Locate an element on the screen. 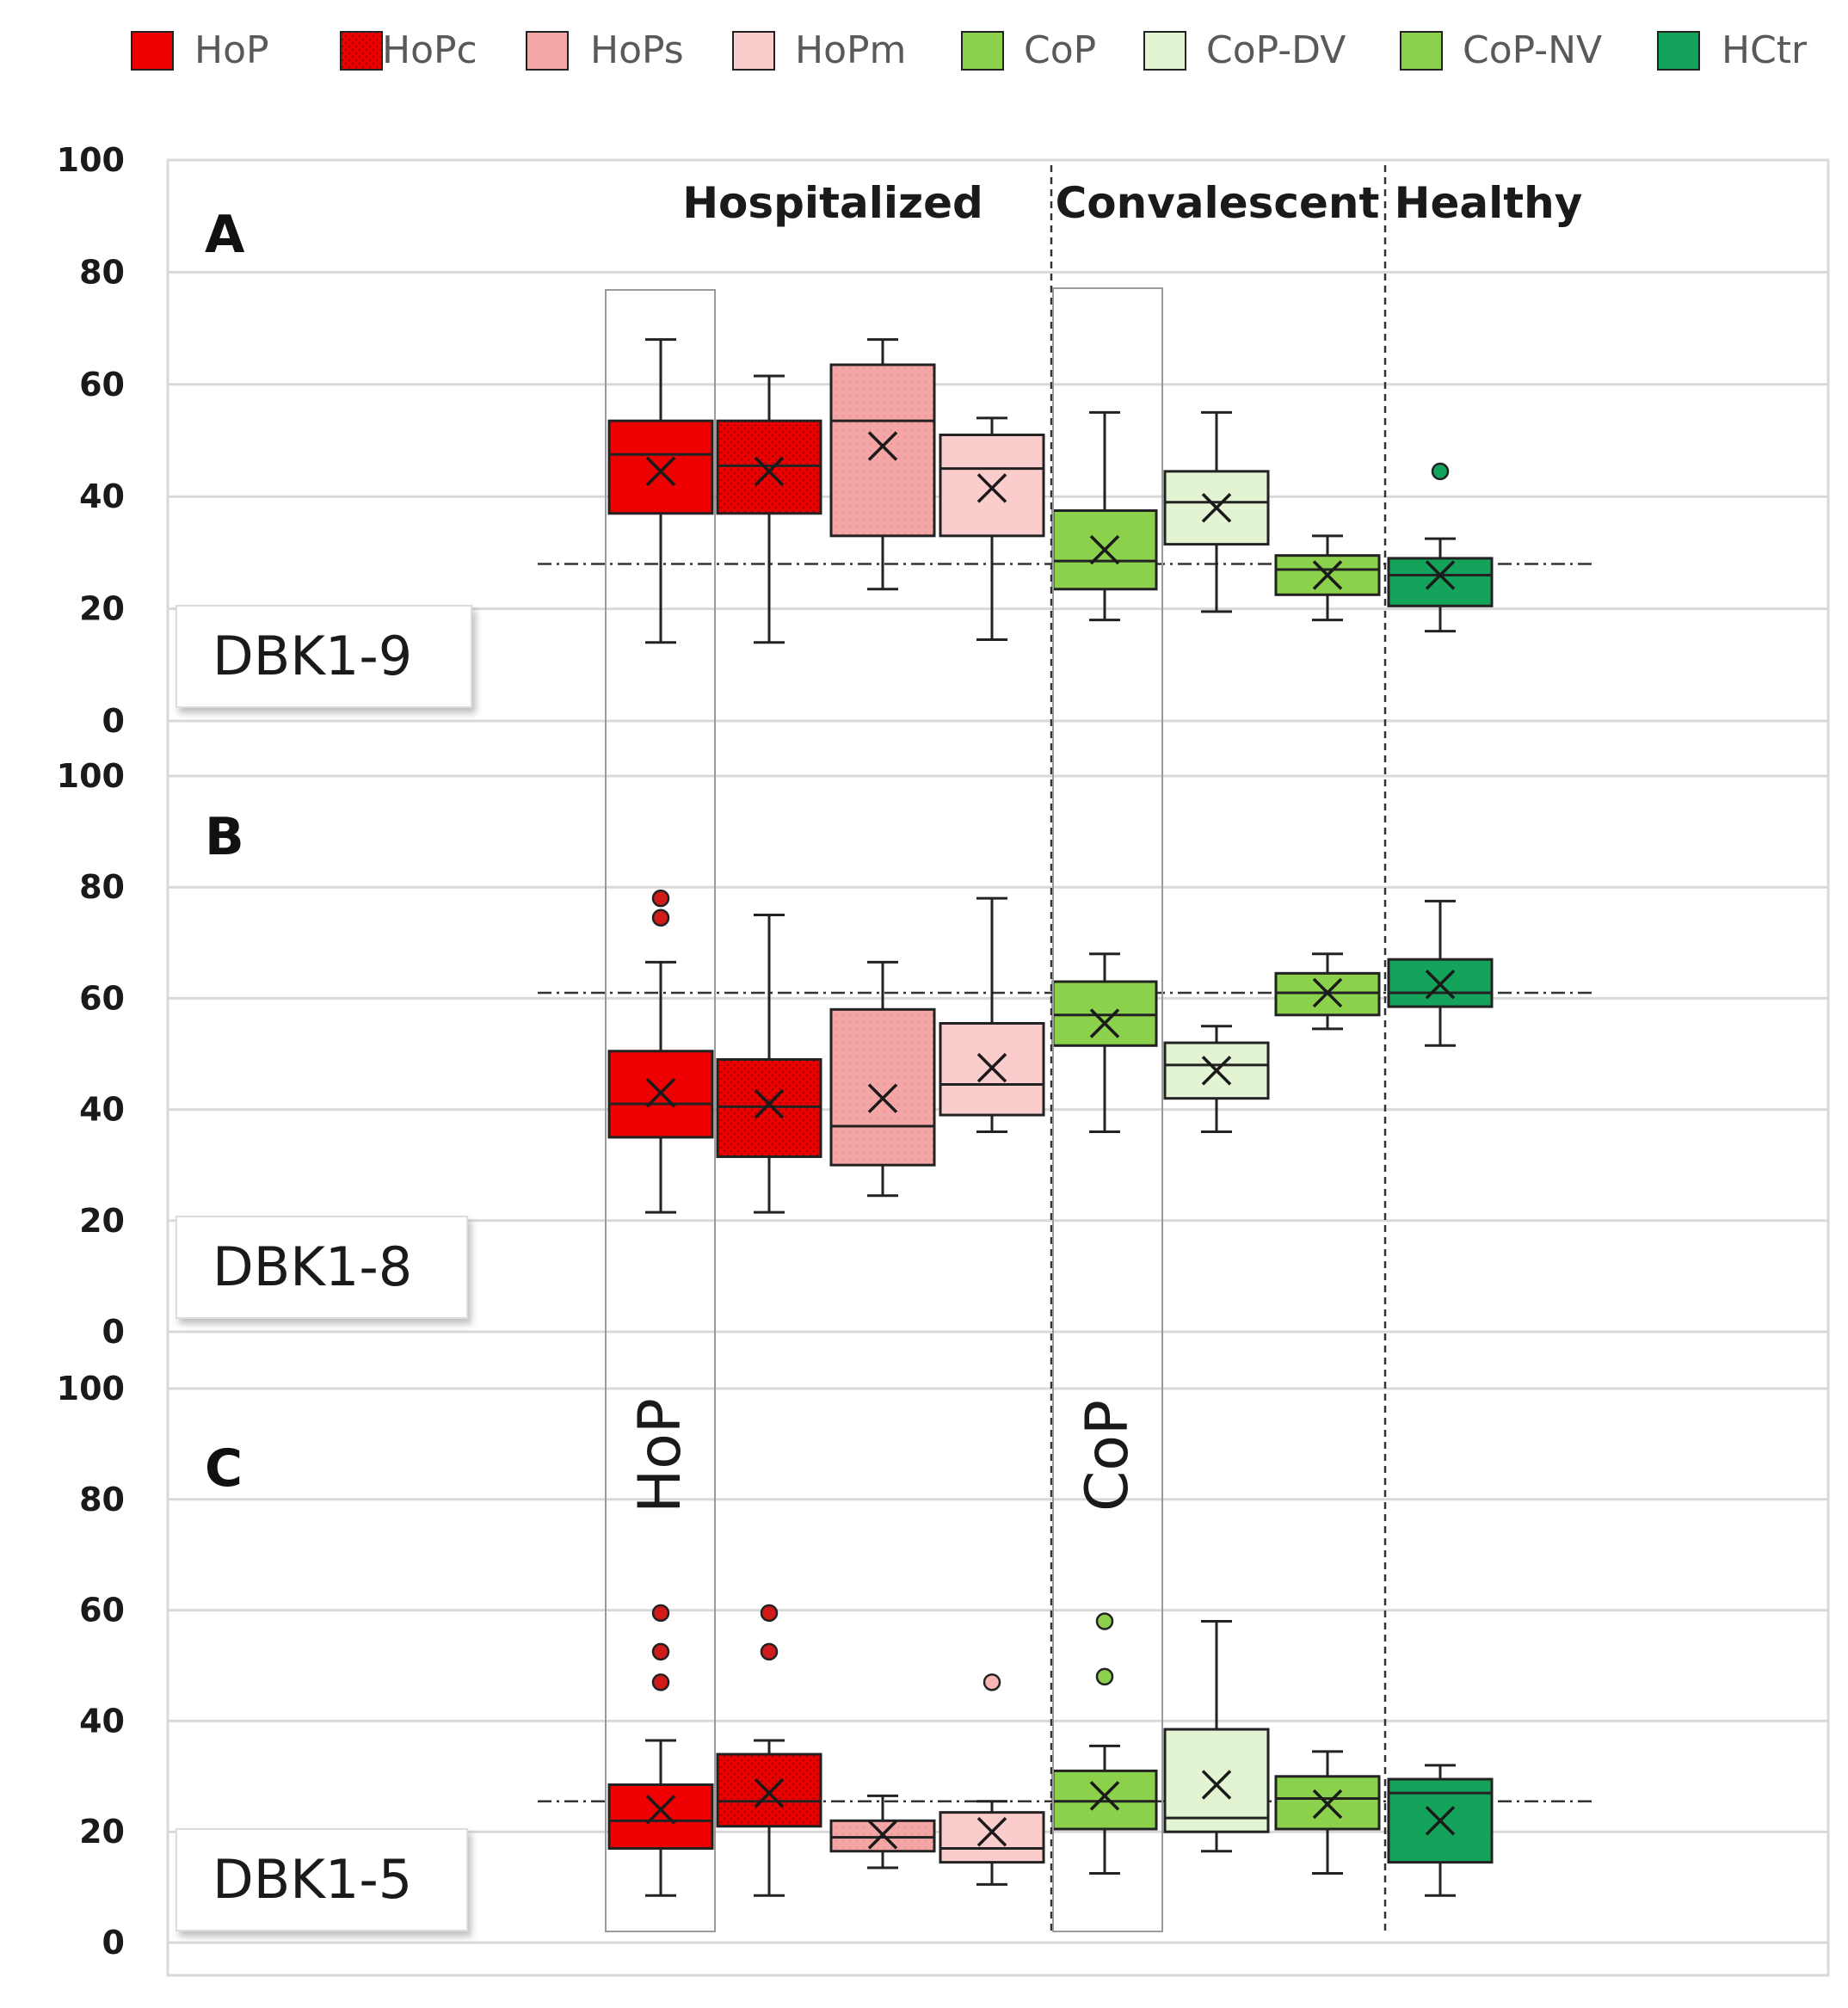  series-label: DBK1-8 is located at coordinates (312, 1267).